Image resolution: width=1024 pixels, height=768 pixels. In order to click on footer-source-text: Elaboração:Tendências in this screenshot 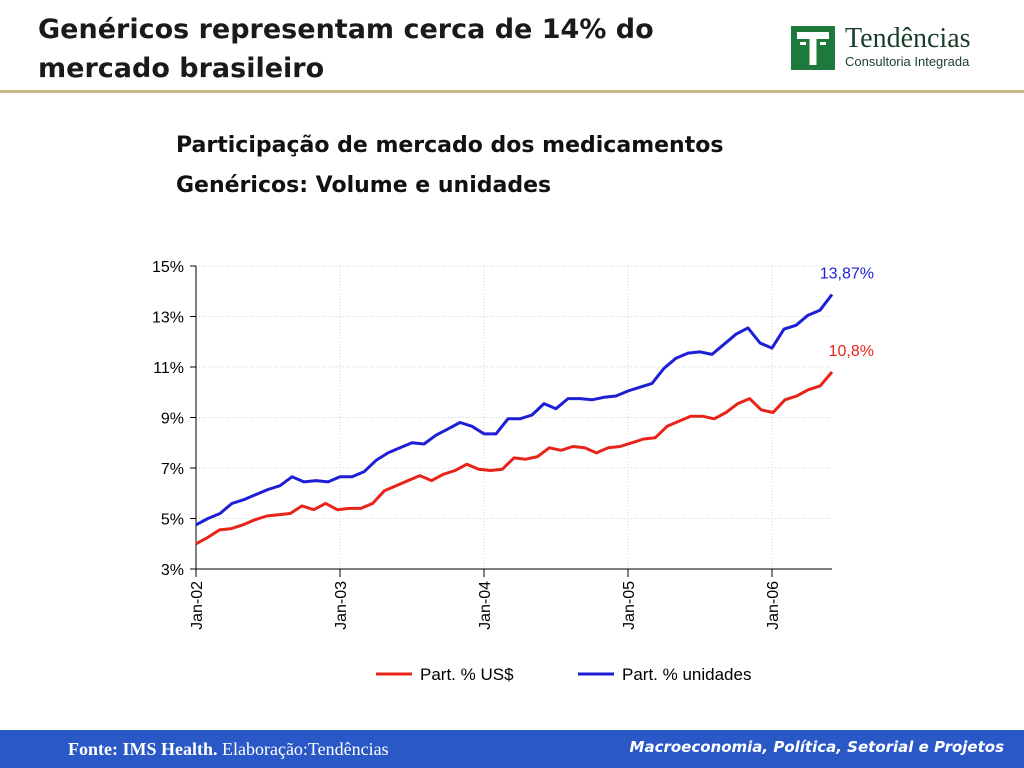, I will do `click(303, 749)`.